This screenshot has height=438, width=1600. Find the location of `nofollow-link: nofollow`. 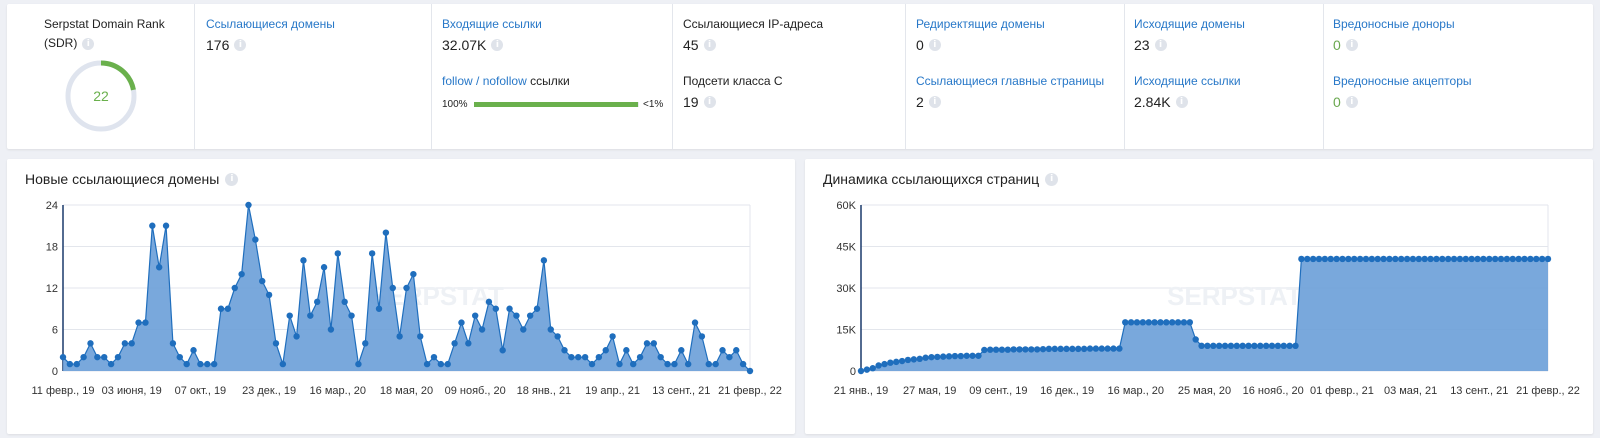

nofollow-link: nofollow is located at coordinates (504, 81).